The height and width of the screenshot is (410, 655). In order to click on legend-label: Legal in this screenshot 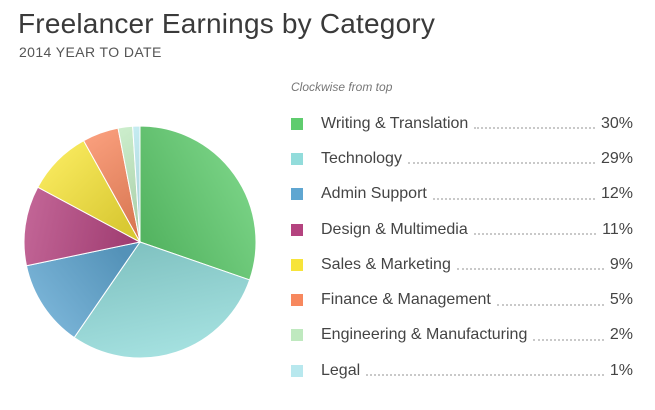, I will do `click(341, 370)`.